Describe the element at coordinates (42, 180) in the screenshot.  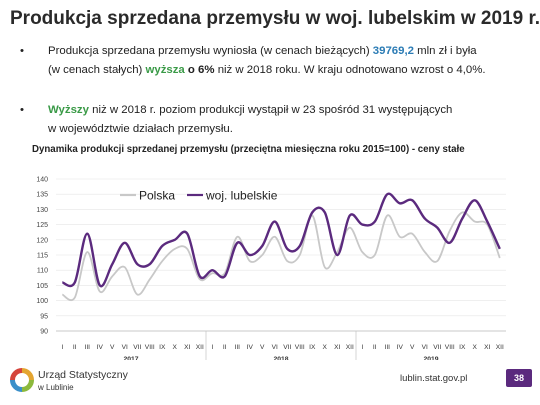
I see `y-tick-label: 140` at that location.